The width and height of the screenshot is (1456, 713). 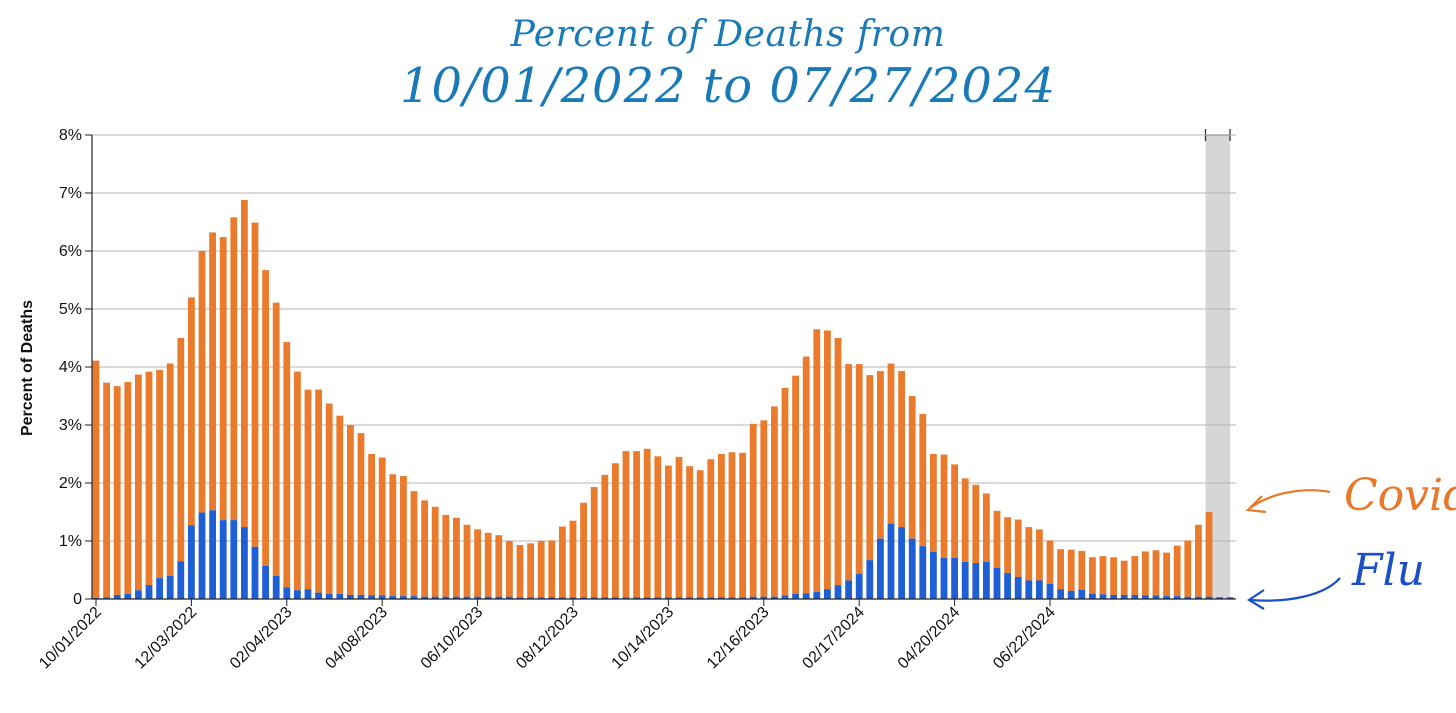 What do you see at coordinates (727, 86) in the screenshot?
I see `chart-title-line2: 10/01/2022 to 07/27/2024` at bounding box center [727, 86].